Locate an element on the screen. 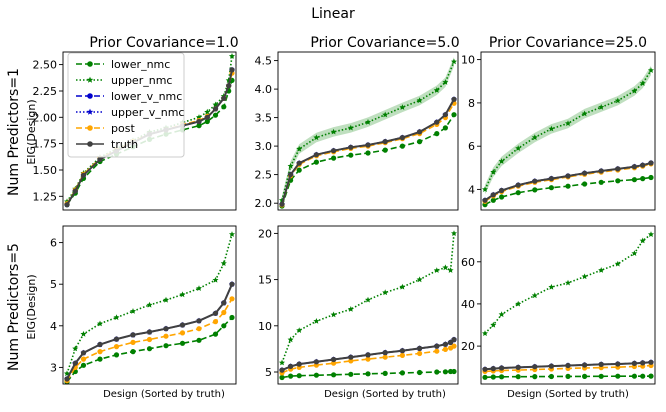  series-line-truth is located at coordinates (568, 182).